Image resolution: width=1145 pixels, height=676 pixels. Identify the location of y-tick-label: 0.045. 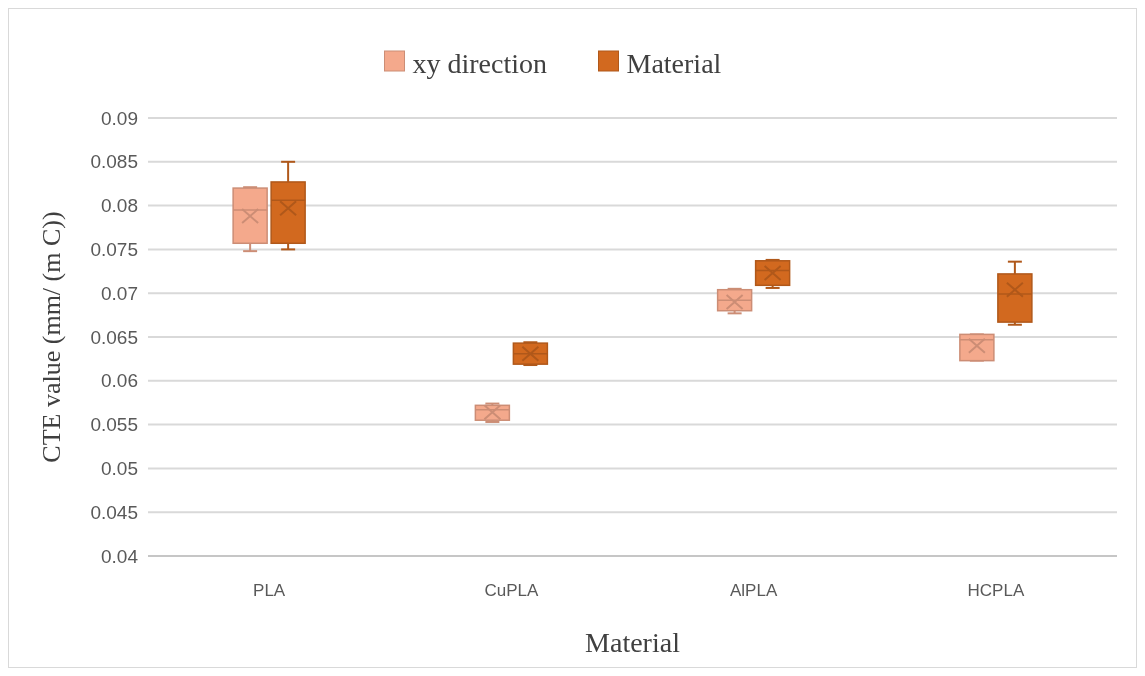
(114, 512).